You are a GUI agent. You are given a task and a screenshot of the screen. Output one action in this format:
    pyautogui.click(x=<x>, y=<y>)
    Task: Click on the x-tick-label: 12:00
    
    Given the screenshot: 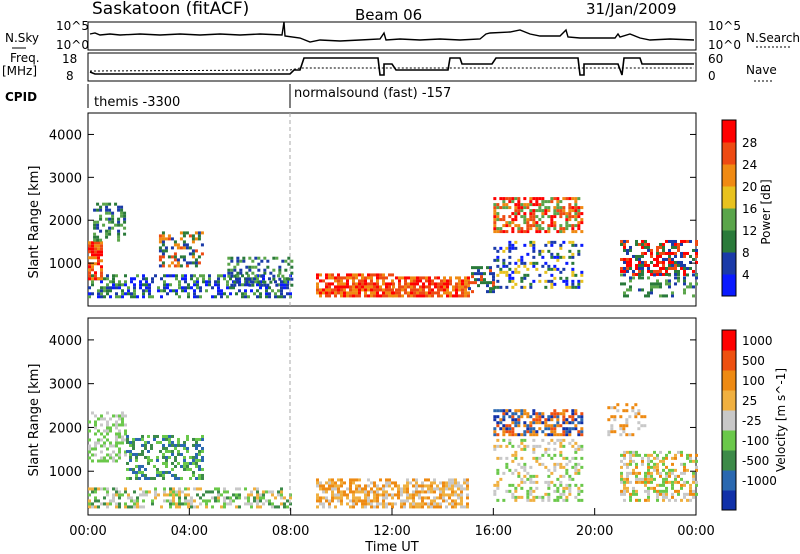 What is the action you would take?
    pyautogui.click(x=391, y=531)
    